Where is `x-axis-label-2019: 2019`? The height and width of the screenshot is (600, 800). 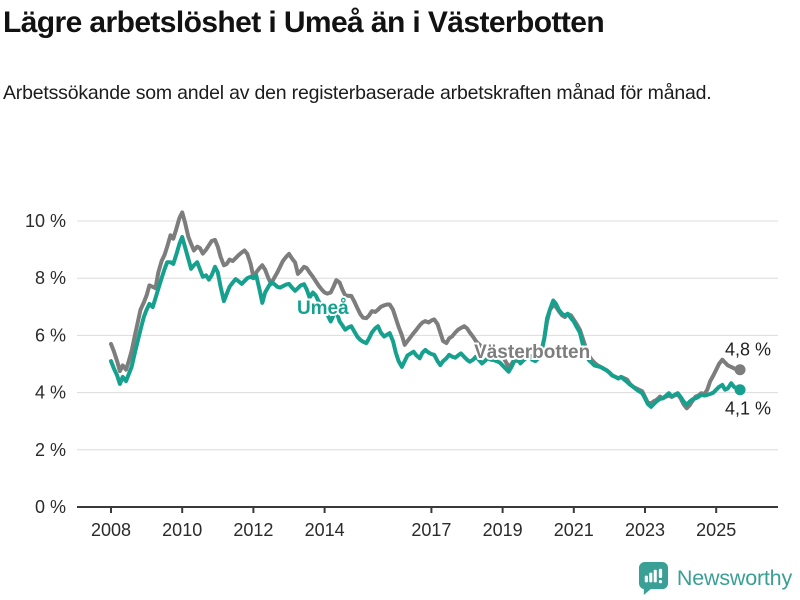 x-axis-label-2019: 2019 is located at coordinates (503, 530).